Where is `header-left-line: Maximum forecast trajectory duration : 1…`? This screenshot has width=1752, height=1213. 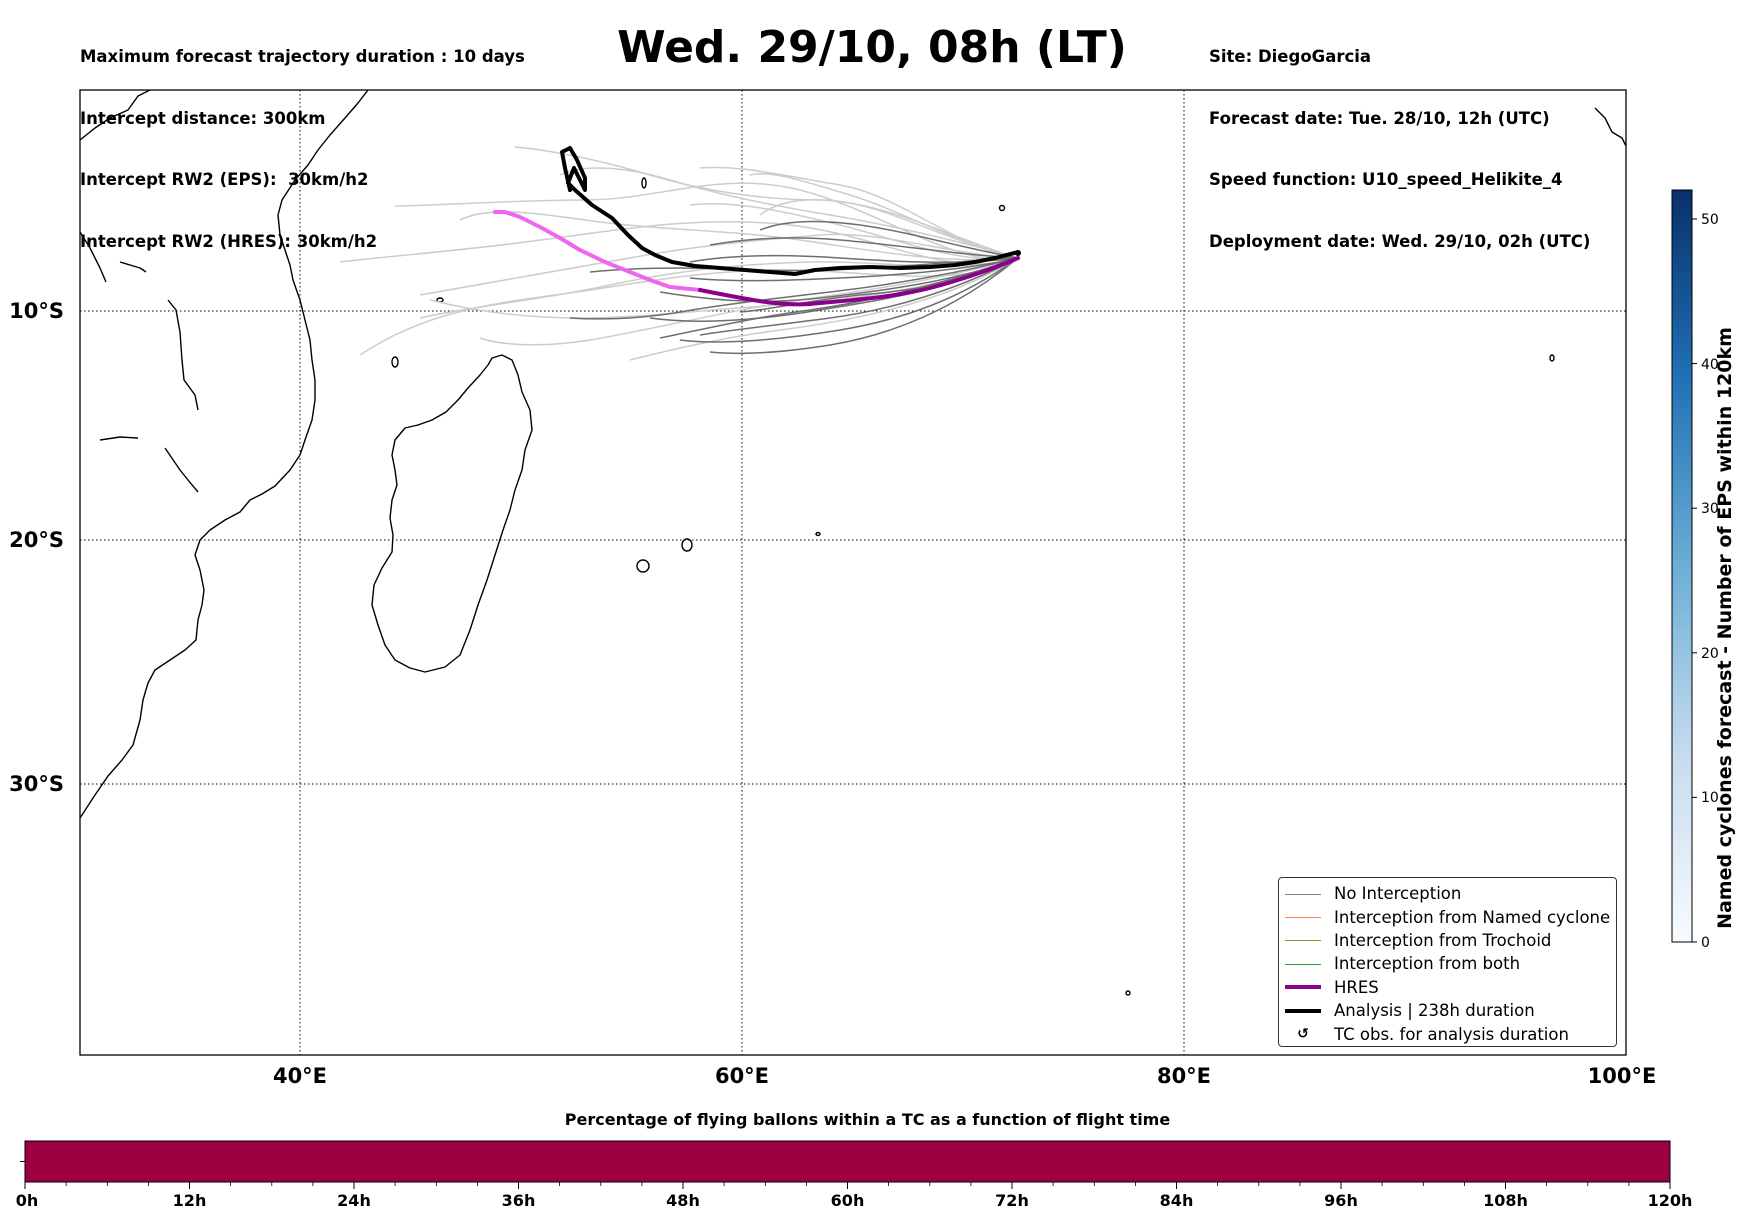
header-left-line: Maximum forecast trajectory duration : 1… is located at coordinates (302, 56).